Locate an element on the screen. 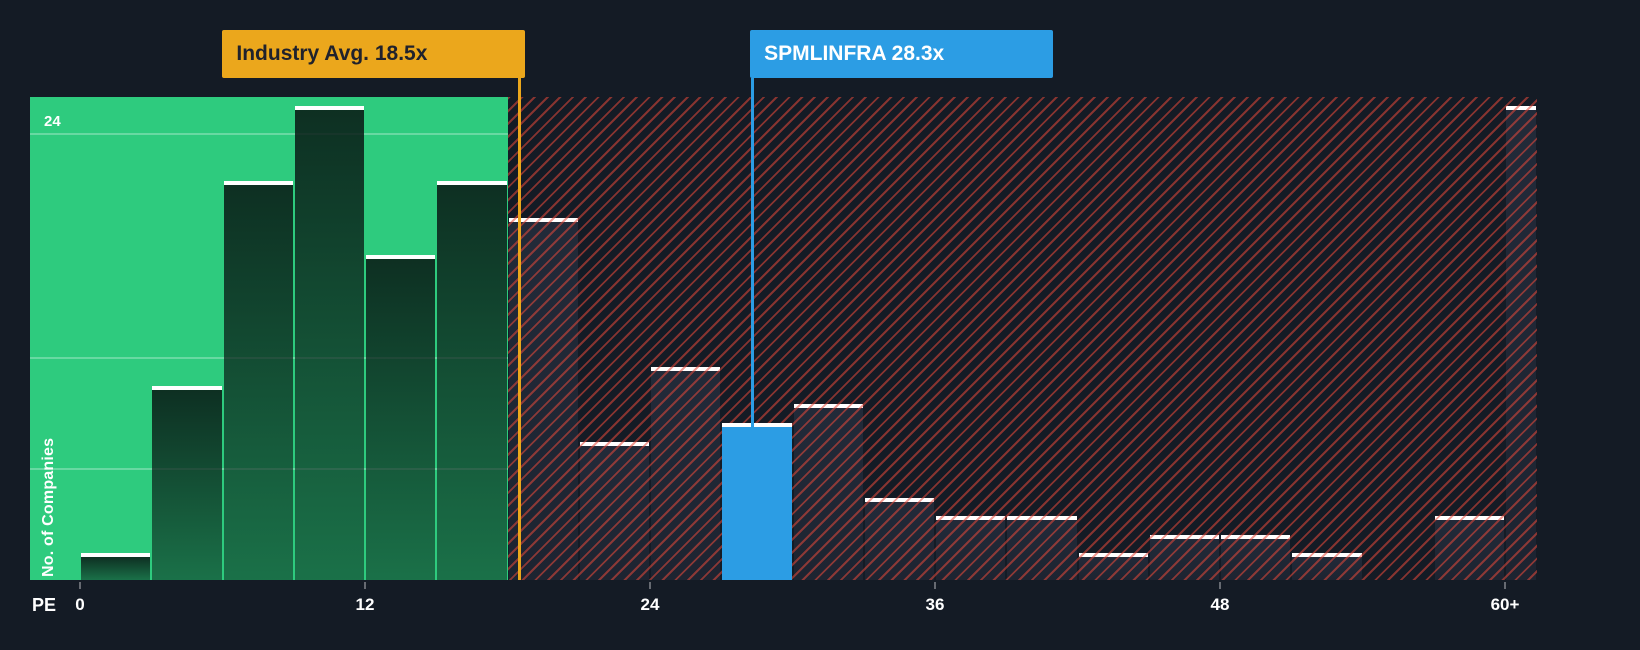  industry-avg-label: Industry Avg. 18.5x is located at coordinates (332, 53).